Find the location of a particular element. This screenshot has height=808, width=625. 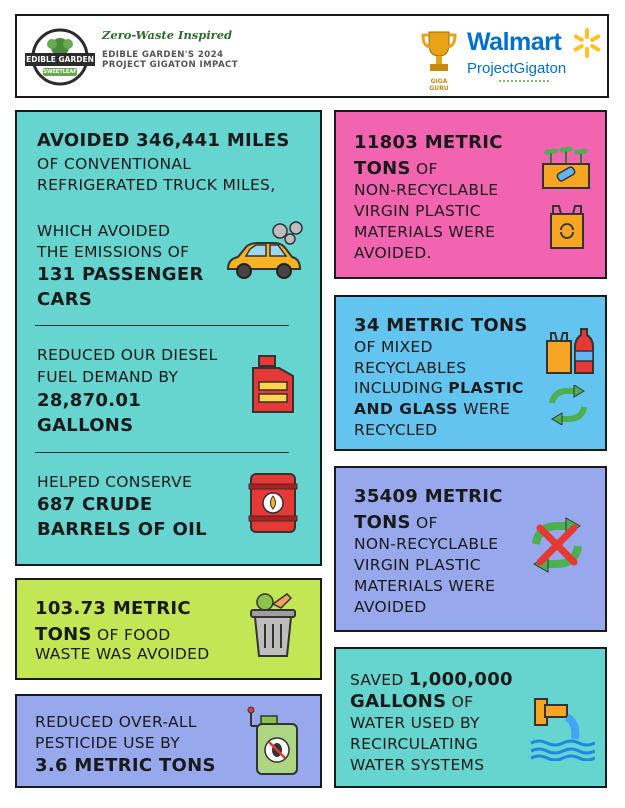

plastic2-text-4: VIRGIN PLASTIC is located at coordinates (417, 565).